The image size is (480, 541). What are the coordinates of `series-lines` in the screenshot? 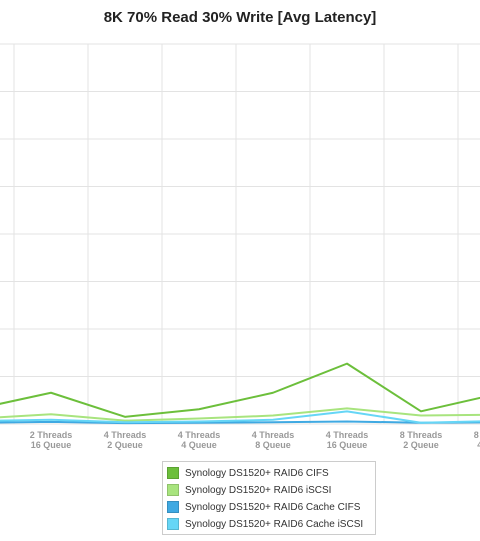 It's located at (240, 393).